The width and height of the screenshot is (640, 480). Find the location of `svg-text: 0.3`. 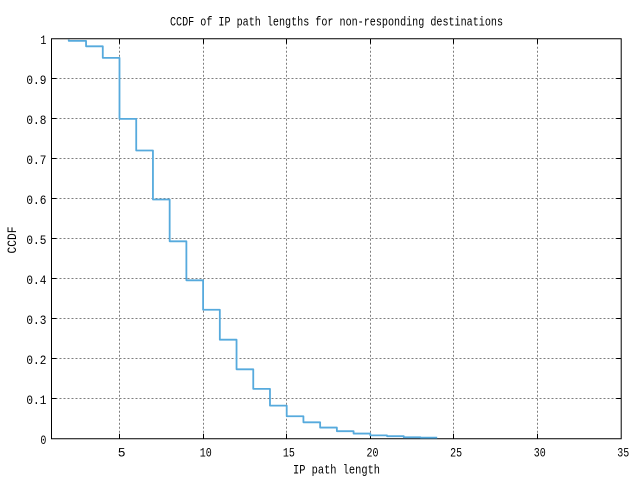

svg-text: 0.3 is located at coordinates (36, 320).